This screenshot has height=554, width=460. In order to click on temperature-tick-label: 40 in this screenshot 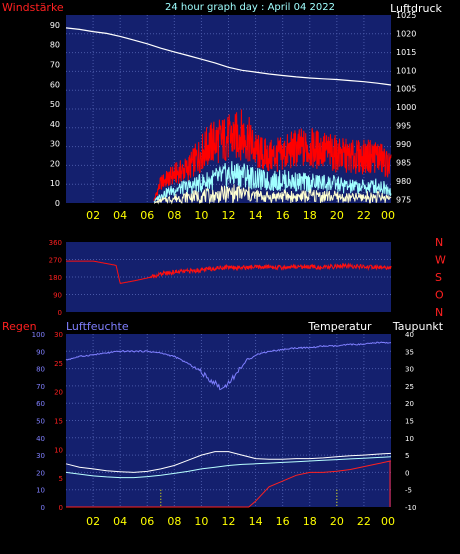, I will do `click(409, 335)`.